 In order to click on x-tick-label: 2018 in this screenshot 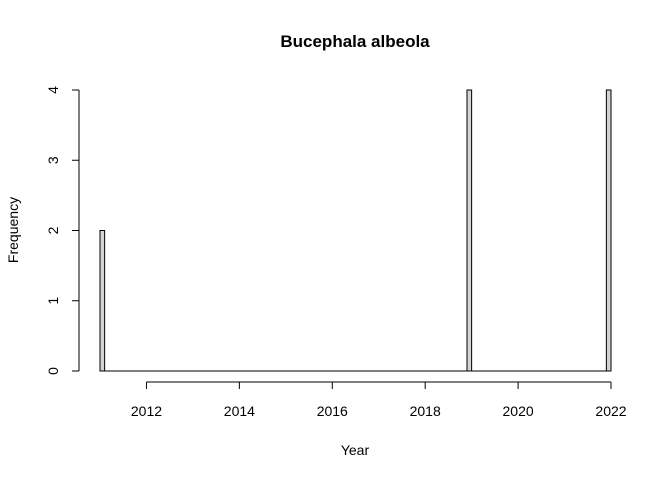, I will do `click(425, 411)`.